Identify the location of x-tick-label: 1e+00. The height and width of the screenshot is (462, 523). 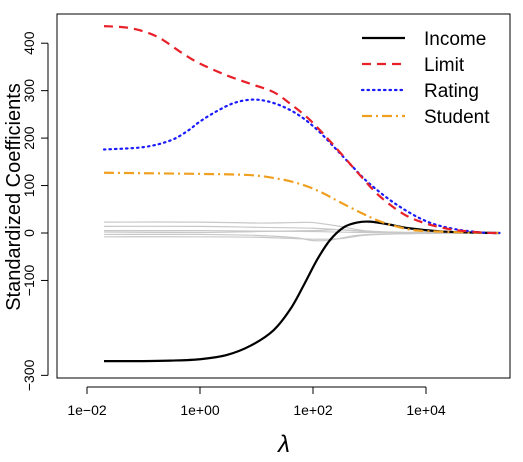
(200, 410).